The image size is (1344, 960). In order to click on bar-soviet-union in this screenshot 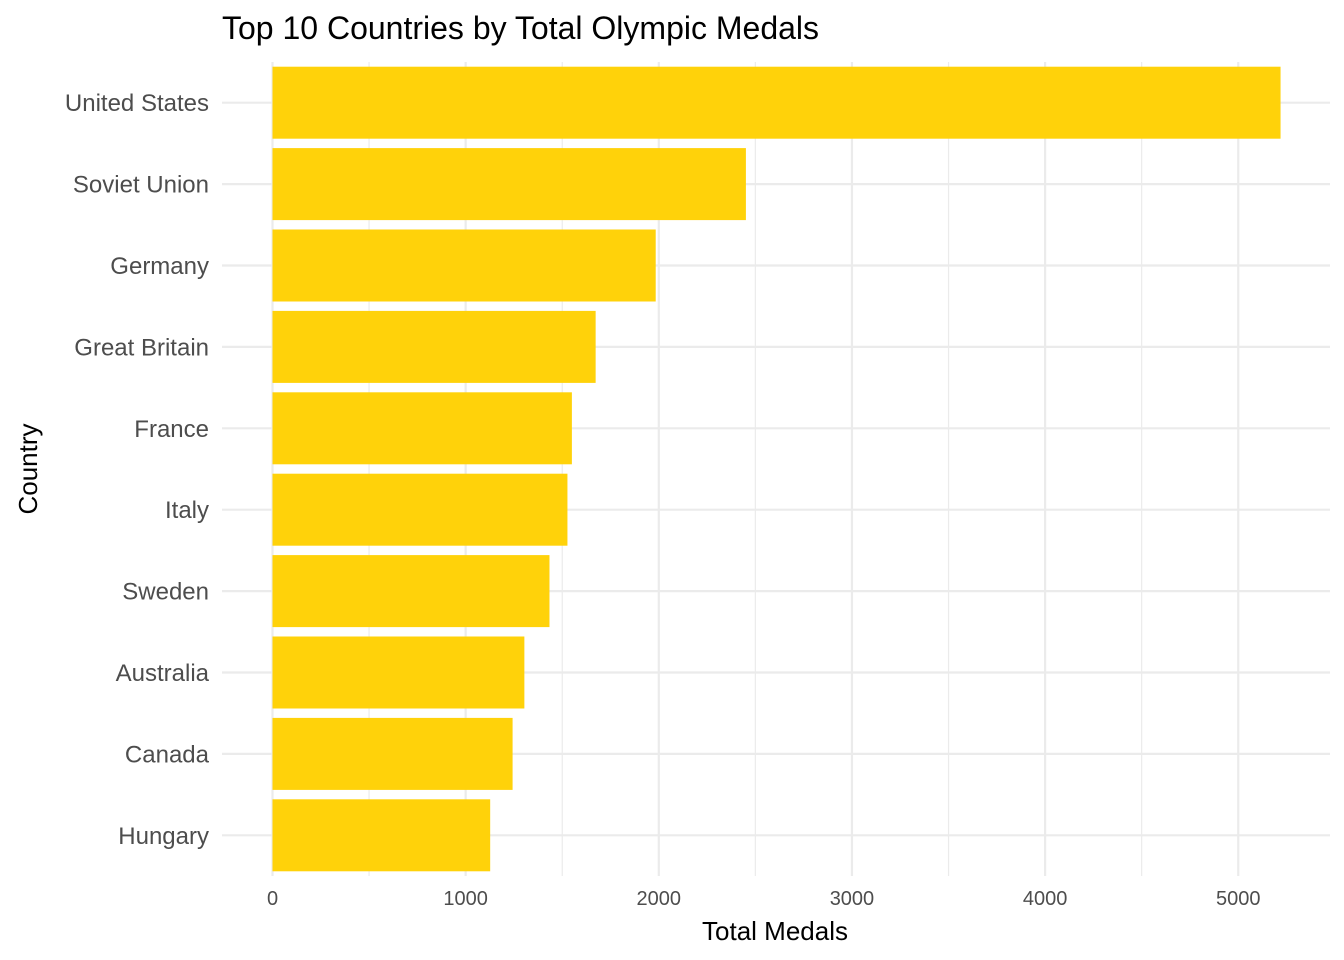, I will do `click(509, 184)`.